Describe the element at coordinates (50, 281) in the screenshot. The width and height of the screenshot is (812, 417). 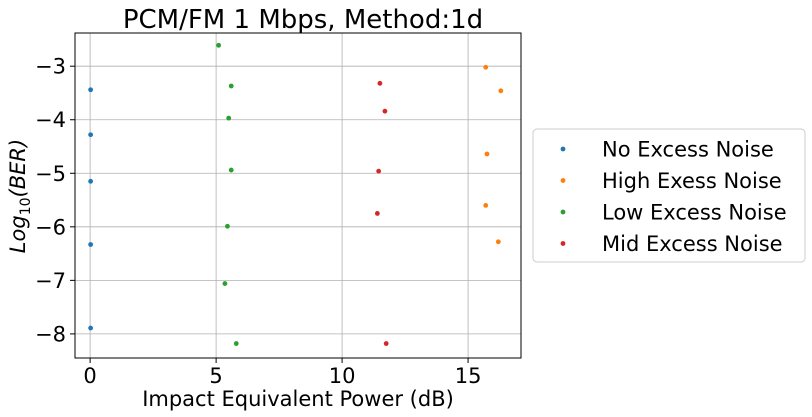
I see `y-tick-label: −7` at that location.